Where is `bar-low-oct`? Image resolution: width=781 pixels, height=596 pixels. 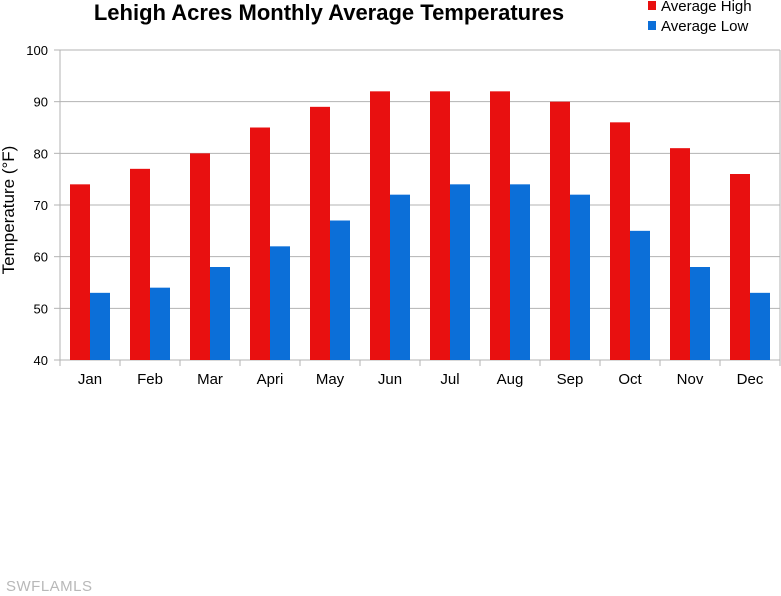 bar-low-oct is located at coordinates (640, 295).